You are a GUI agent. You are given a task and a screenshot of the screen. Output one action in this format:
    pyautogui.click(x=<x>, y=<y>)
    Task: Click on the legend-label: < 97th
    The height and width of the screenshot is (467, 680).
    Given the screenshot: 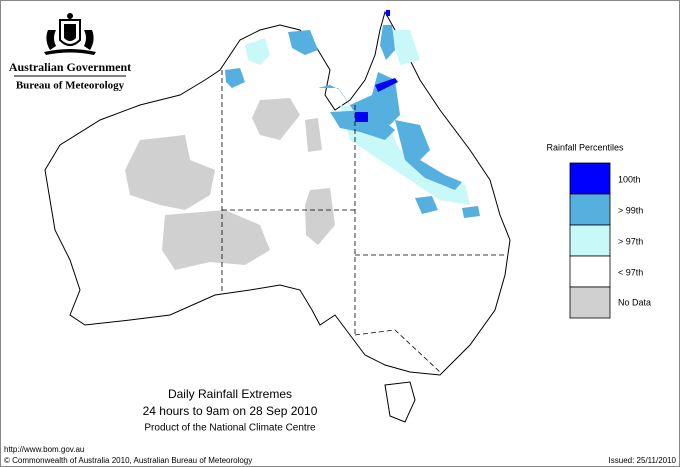 What is the action you would take?
    pyautogui.click(x=630, y=272)
    